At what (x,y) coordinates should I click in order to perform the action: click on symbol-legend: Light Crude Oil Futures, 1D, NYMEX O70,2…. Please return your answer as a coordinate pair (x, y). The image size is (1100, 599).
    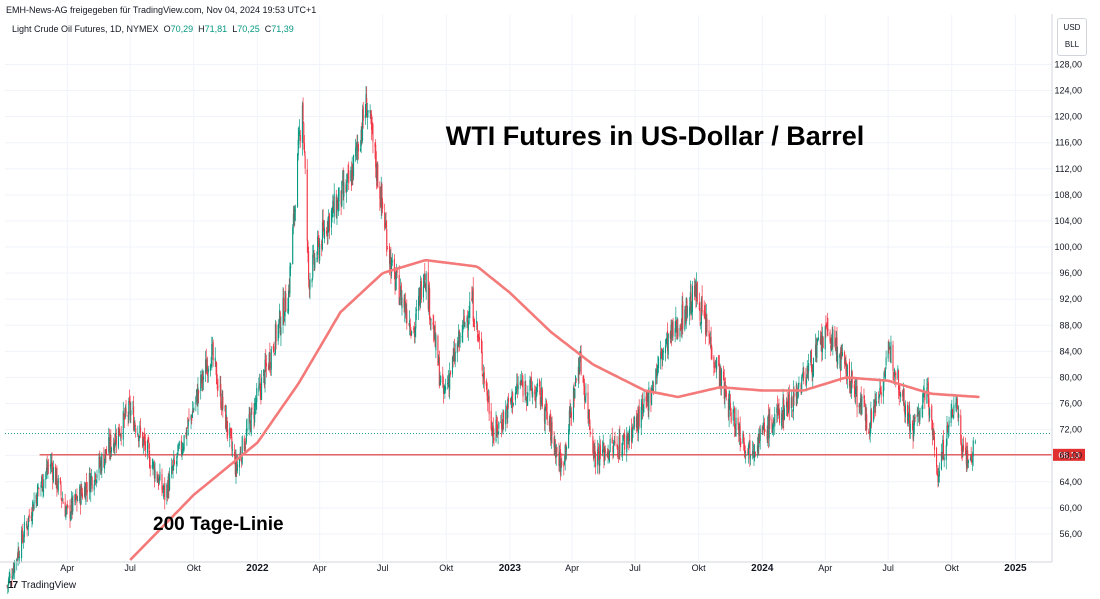
    Looking at the image, I should click on (153, 29).